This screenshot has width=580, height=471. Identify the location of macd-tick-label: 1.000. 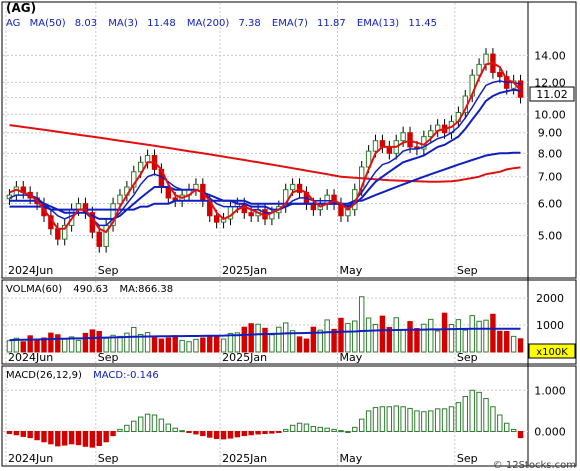
(550, 390).